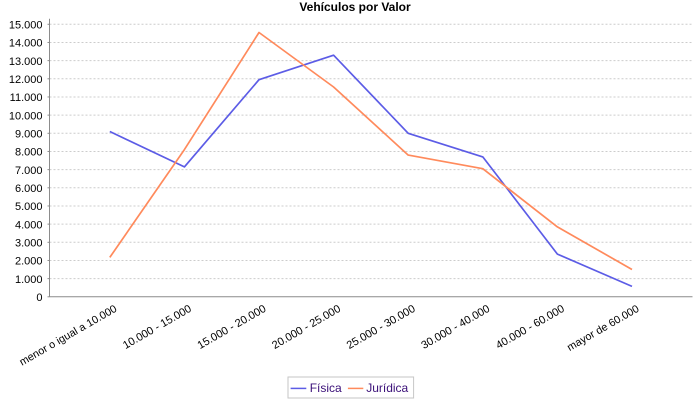 The width and height of the screenshot is (700, 405). I want to click on svg-text: 5.000, so click(29, 207).